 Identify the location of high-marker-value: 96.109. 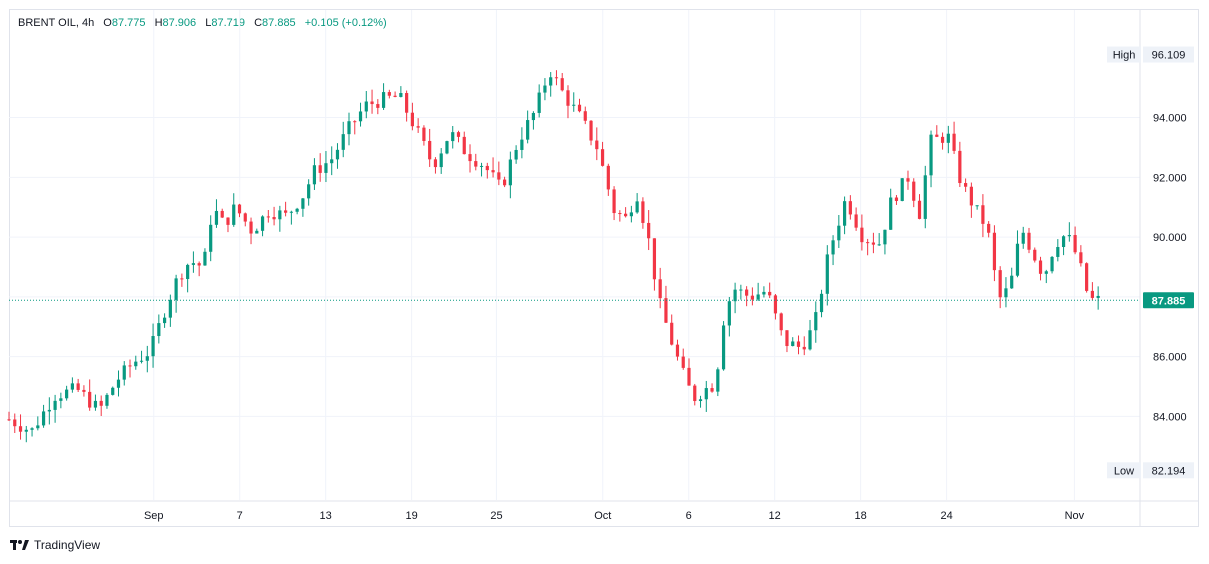
(1169, 56).